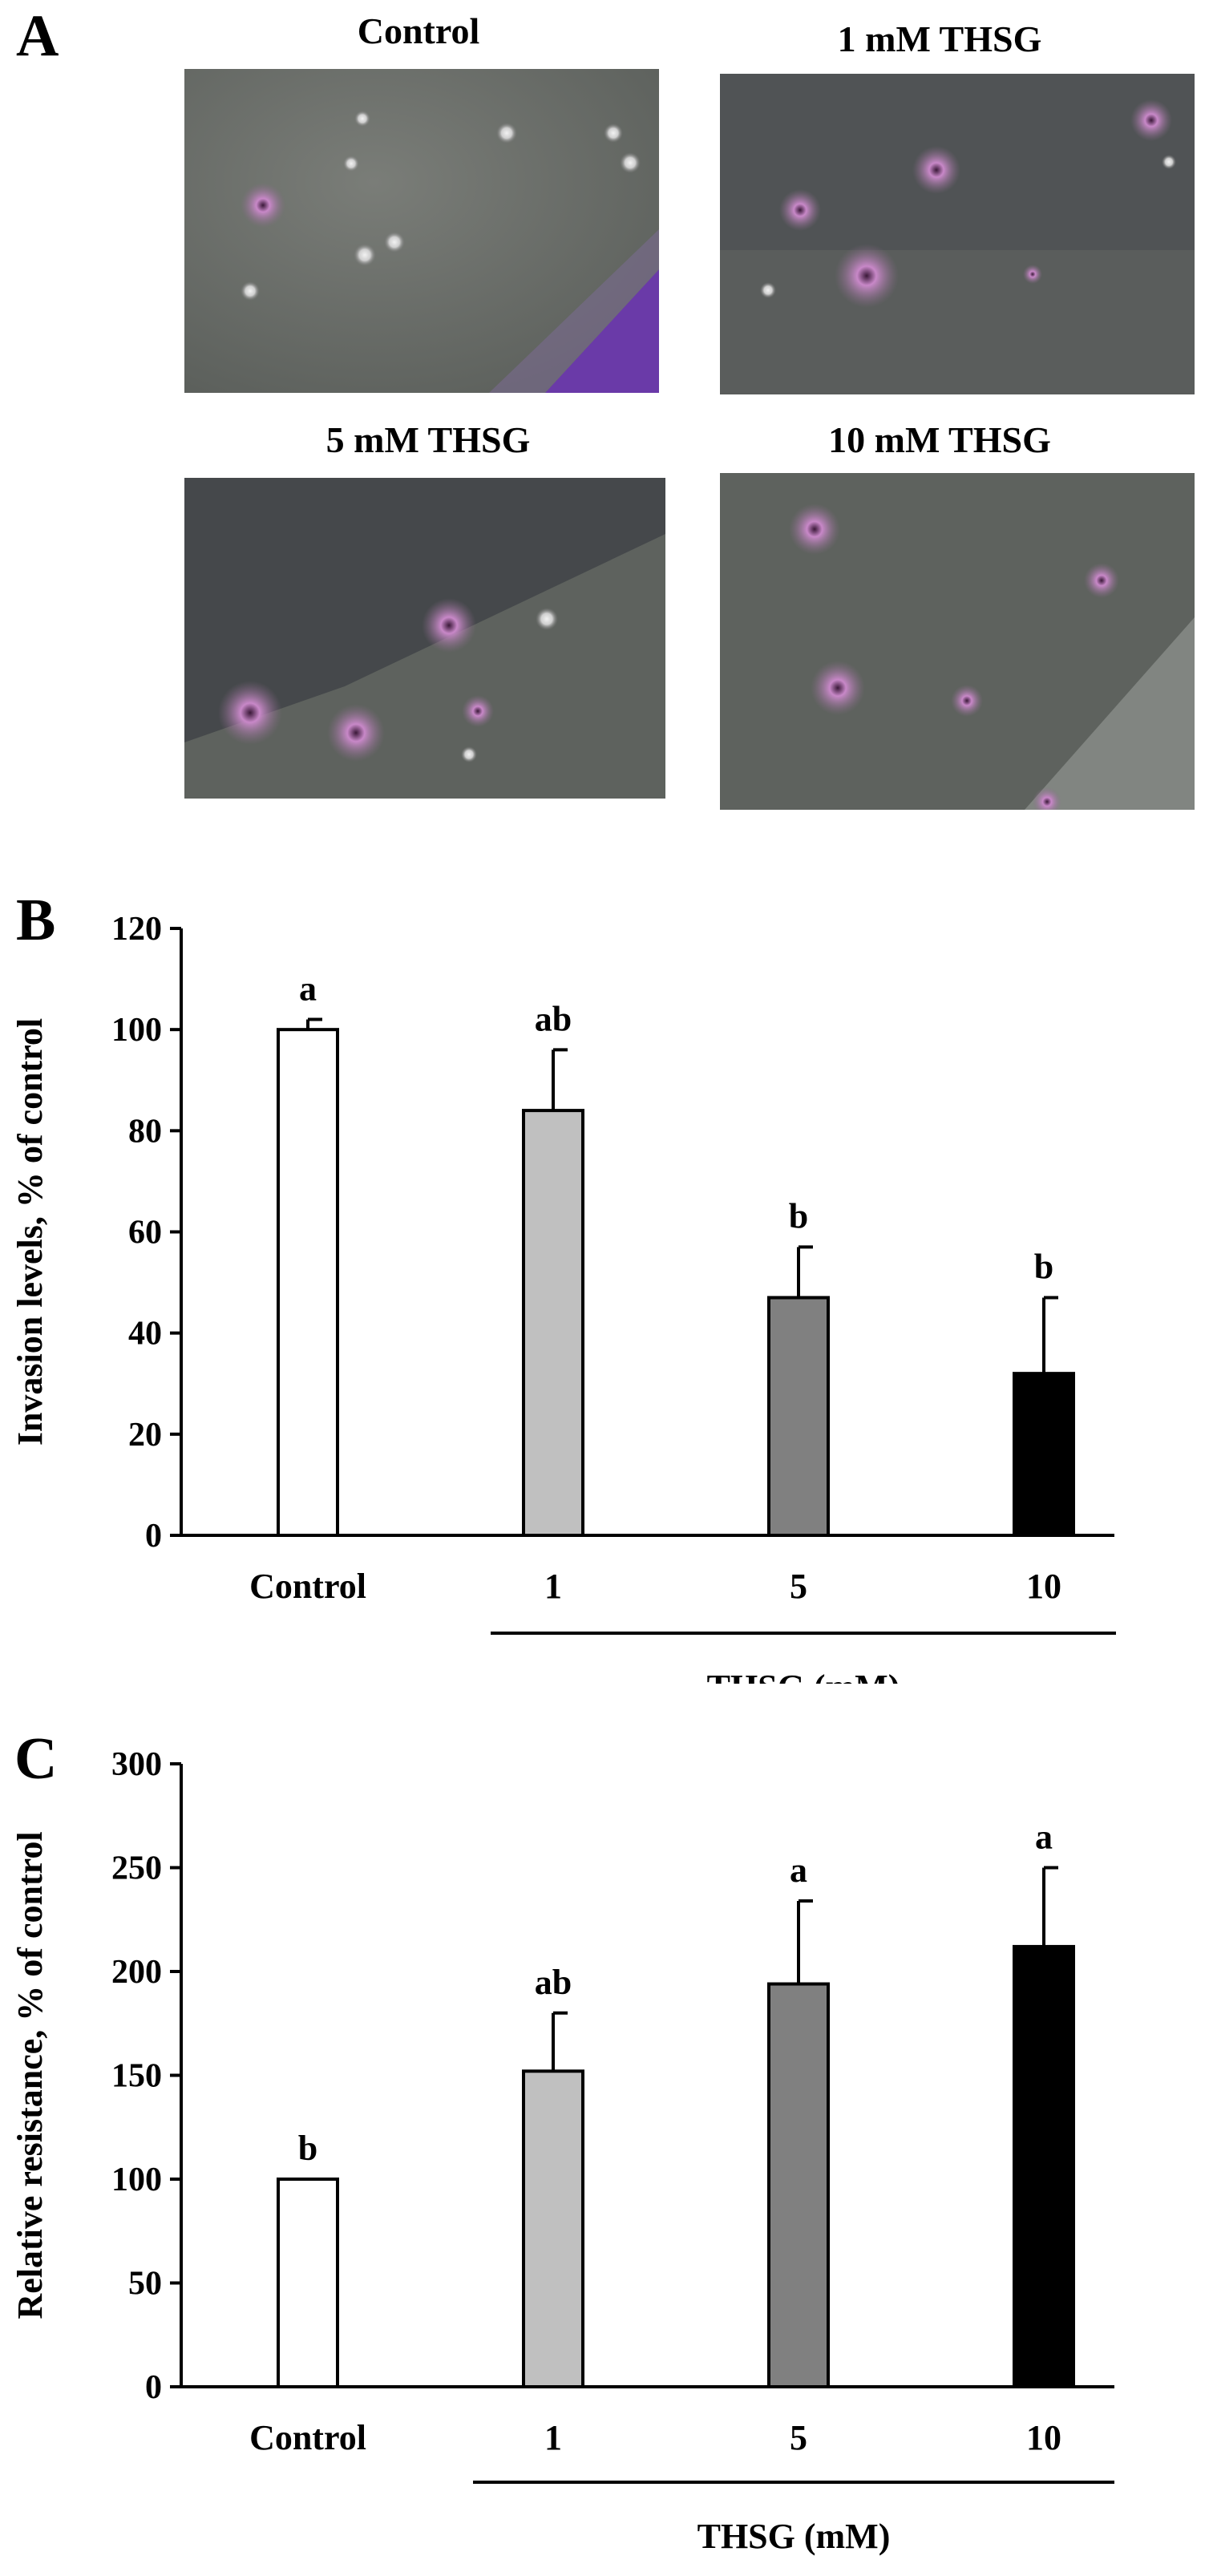 The height and width of the screenshot is (2576, 1213). Describe the element at coordinates (957, 234) in the screenshot. I see `micrograph-1mm` at that location.